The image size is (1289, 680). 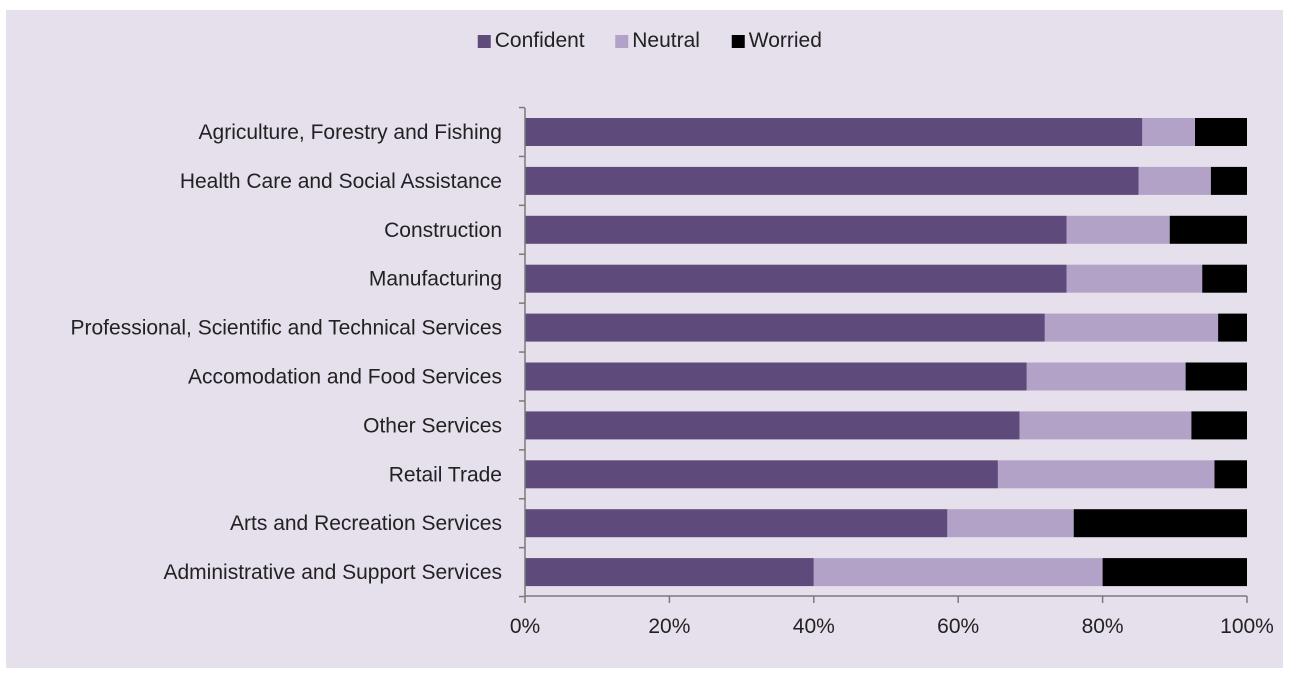 What do you see at coordinates (345, 377) in the screenshot?
I see `category-label: Accomodation and Food Services` at bounding box center [345, 377].